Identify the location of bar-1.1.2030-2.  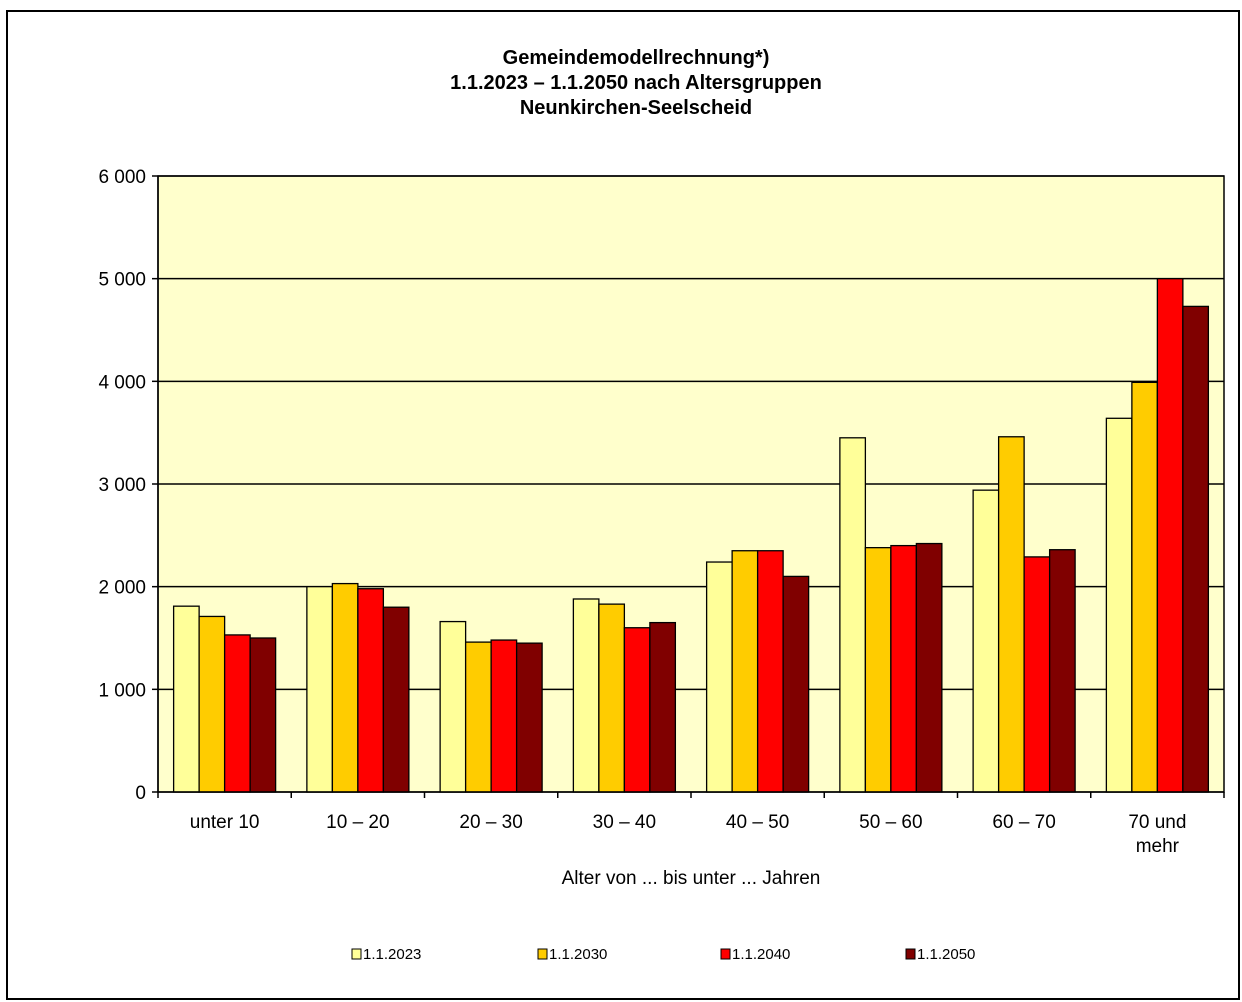
(478, 717).